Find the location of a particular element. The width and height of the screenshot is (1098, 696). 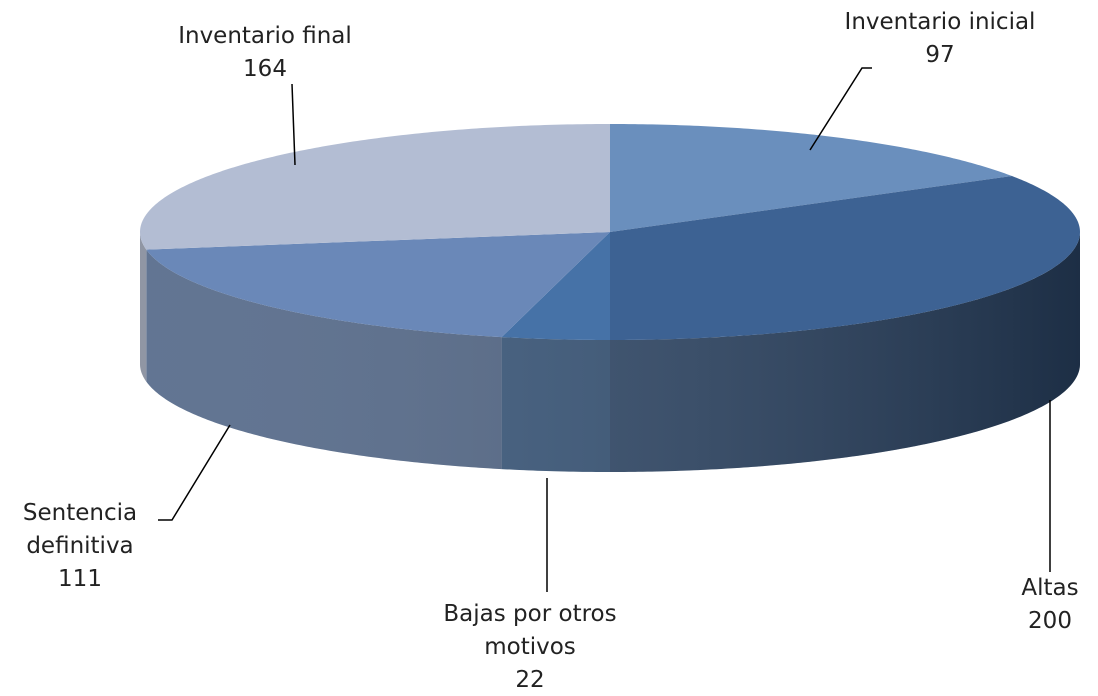

value-label: 111 is located at coordinates (80, 579).